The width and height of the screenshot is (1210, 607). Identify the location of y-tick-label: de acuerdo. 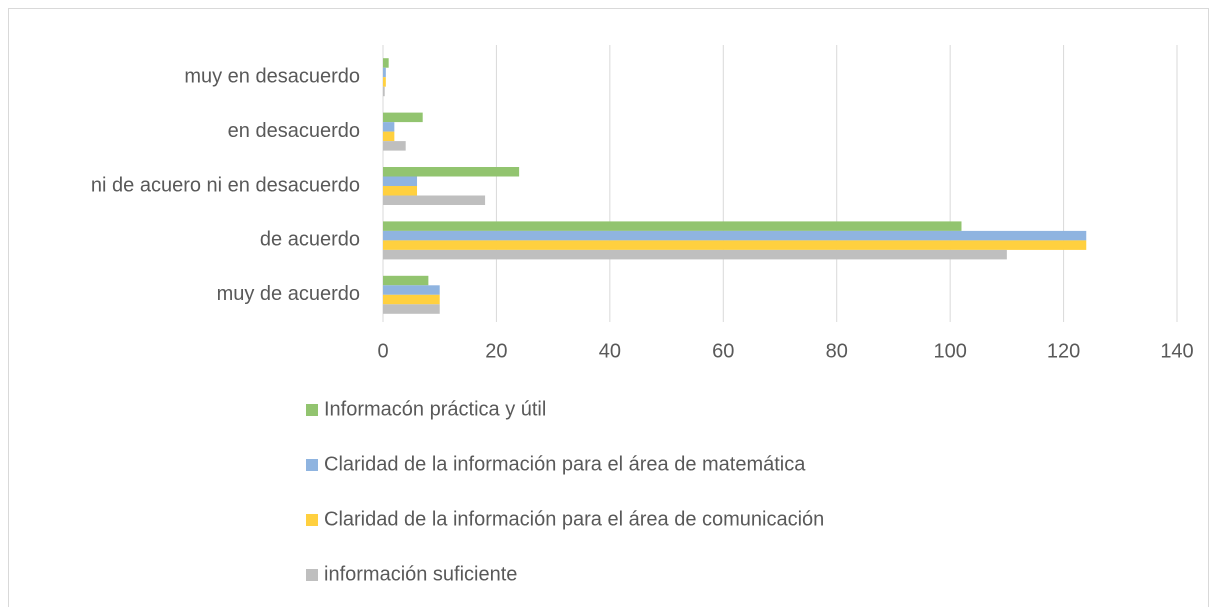
(310, 240).